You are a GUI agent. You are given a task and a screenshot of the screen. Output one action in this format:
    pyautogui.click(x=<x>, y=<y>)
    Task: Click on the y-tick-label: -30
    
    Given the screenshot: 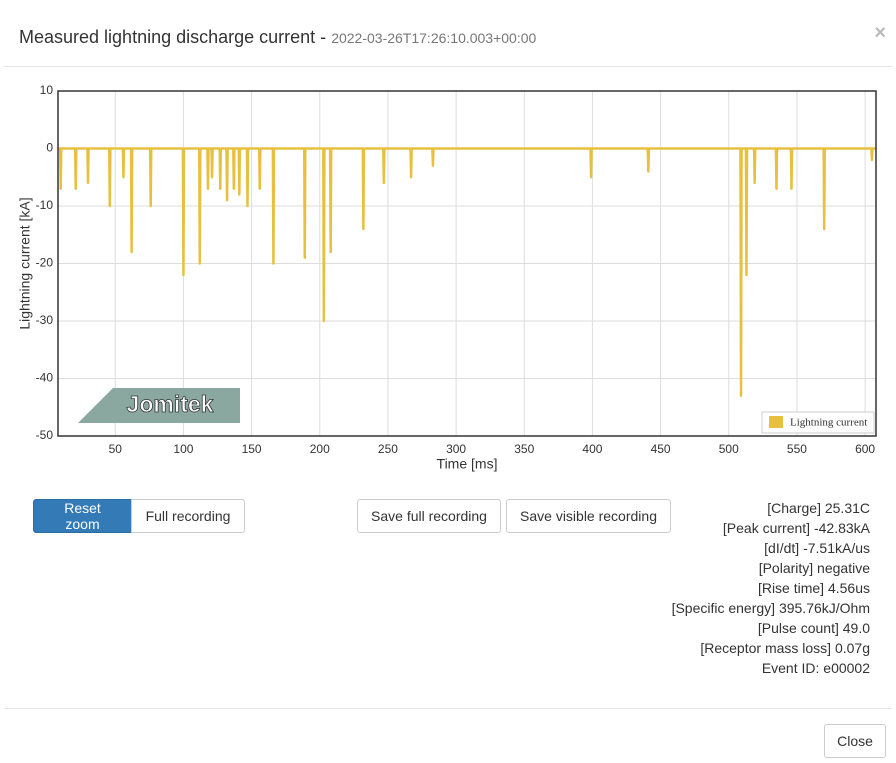 What is the action you would take?
    pyautogui.click(x=45, y=320)
    